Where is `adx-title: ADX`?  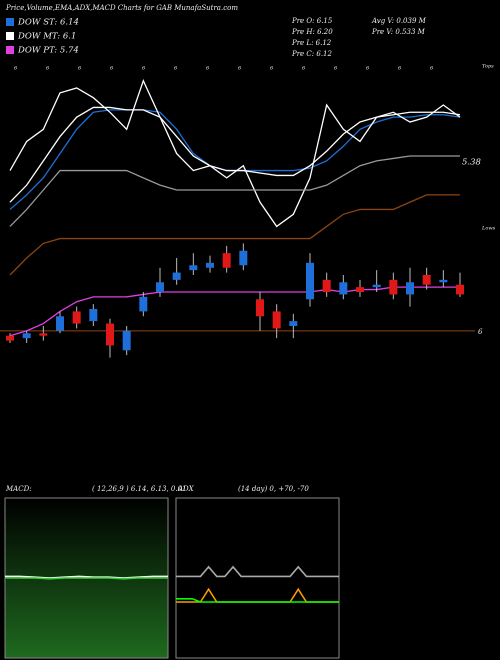 adx-title: ADX is located at coordinates (186, 489).